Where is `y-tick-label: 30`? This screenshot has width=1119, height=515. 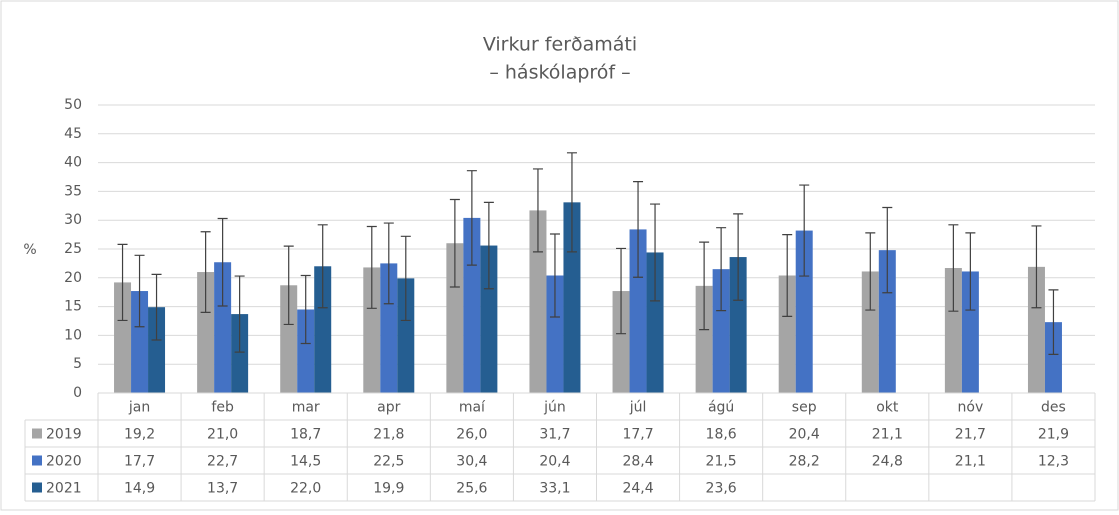 y-tick-label: 30 is located at coordinates (73, 220).